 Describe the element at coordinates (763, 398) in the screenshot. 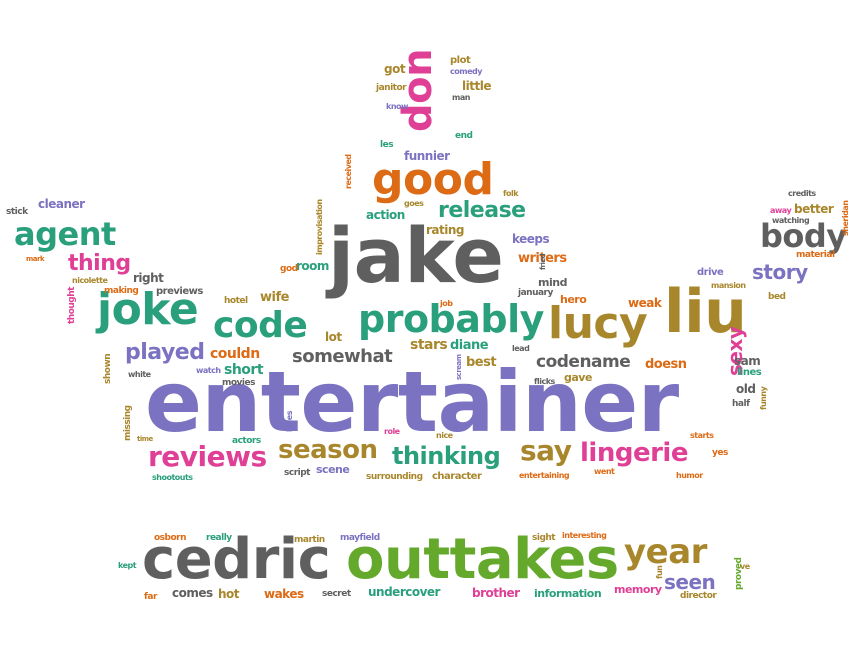

I see `word-funny: funny` at that location.